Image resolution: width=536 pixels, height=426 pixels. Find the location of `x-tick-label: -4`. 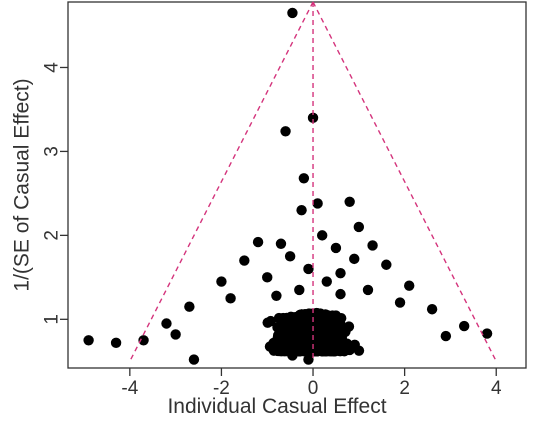

x-tick-label: -4 is located at coordinates (129, 388).